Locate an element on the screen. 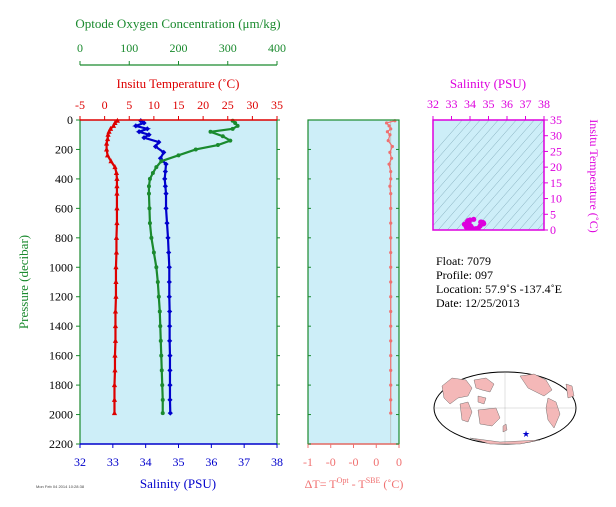 The height and width of the screenshot is (507, 616). temperature-tick-label: 0 is located at coordinates (105, 105).